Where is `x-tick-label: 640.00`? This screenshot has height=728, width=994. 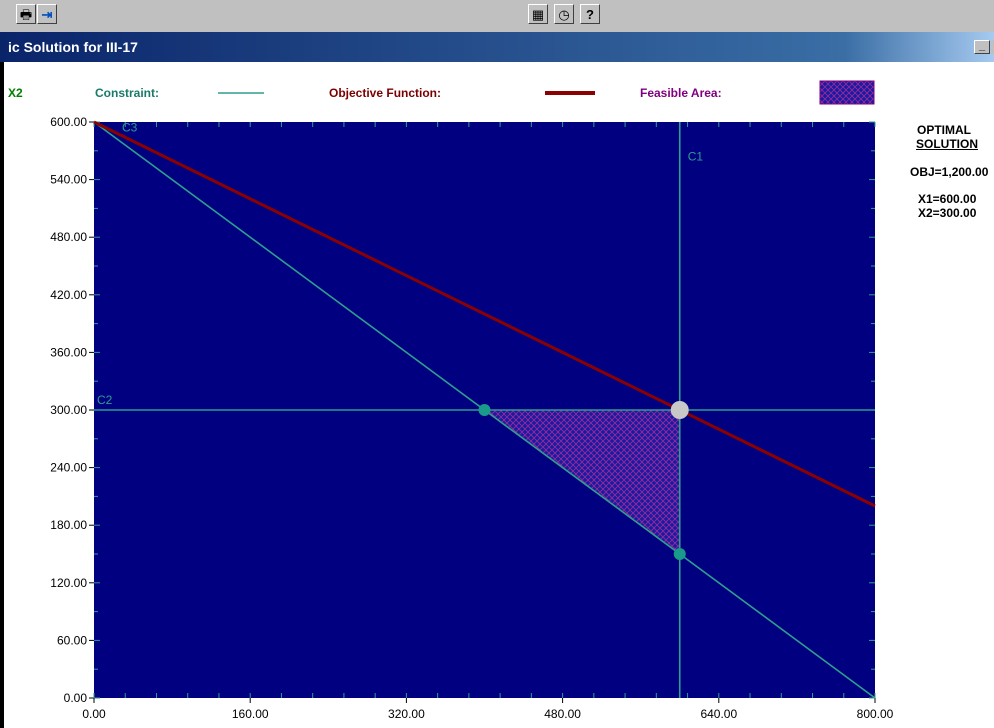
x-tick-label: 640.00 is located at coordinates (718, 714).